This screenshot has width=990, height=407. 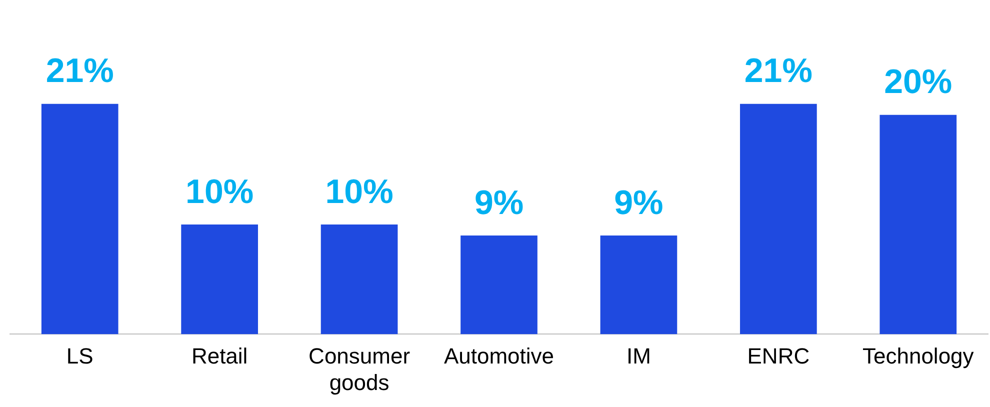 What do you see at coordinates (778, 355) in the screenshot?
I see `x-tick-label: ENRC` at bounding box center [778, 355].